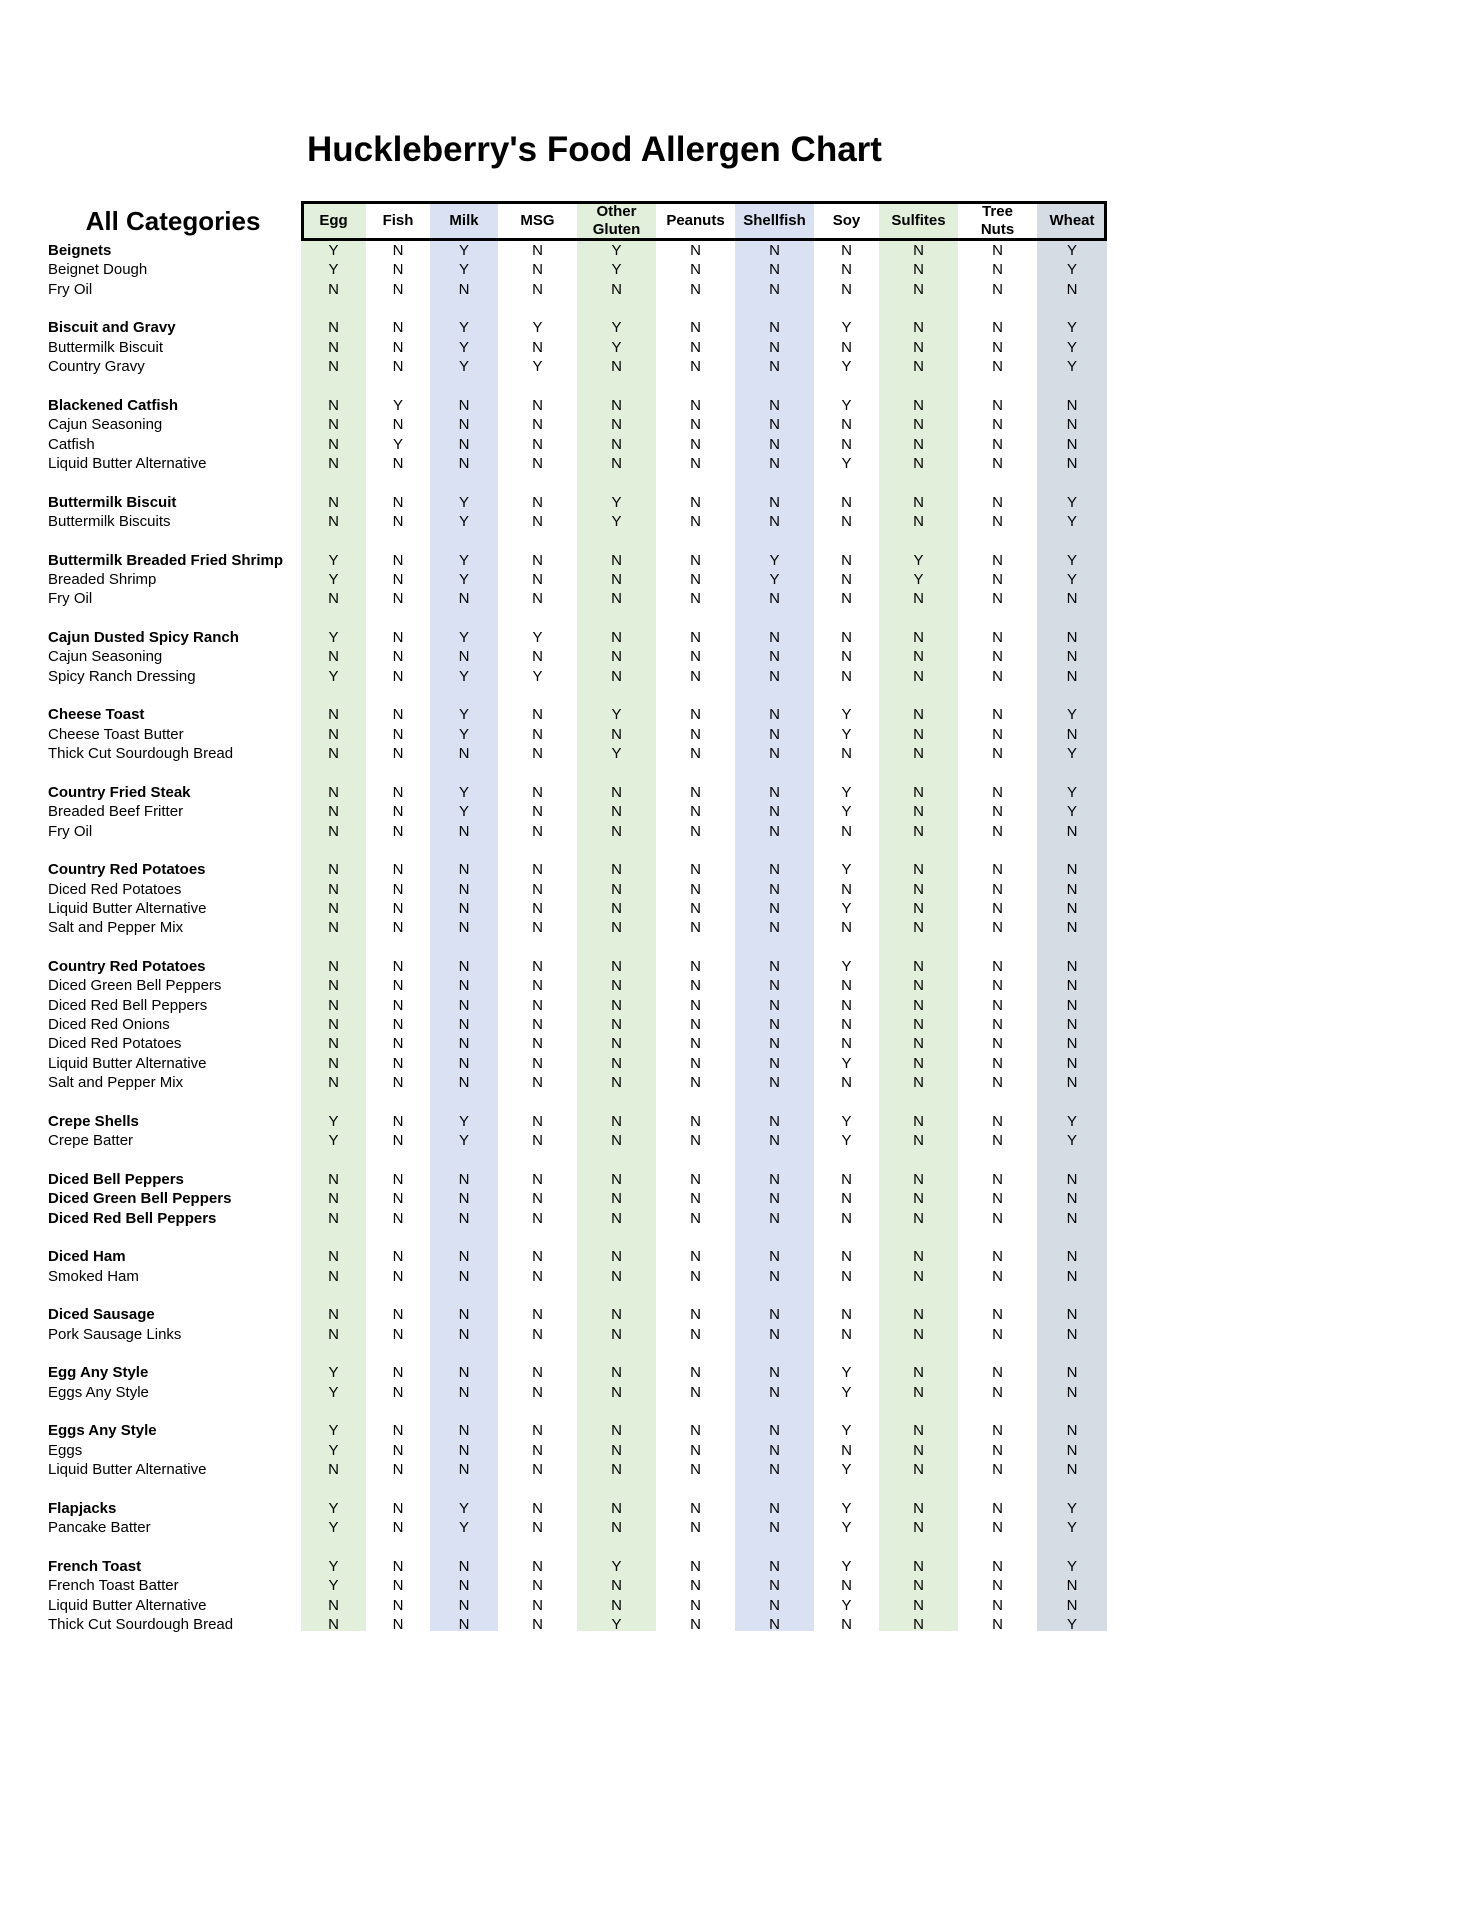 The height and width of the screenshot is (1920, 1484). I want to click on category-header: All Categories, so click(173, 221).